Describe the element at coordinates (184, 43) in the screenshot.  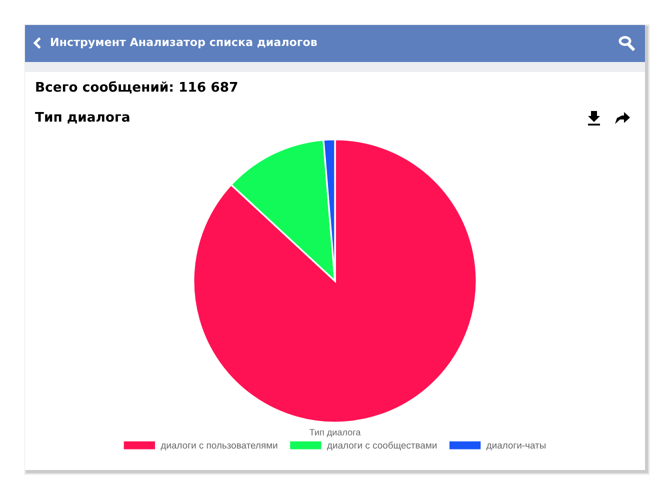
I see `text: Инструмент Анализатор списка диалогов` at that location.